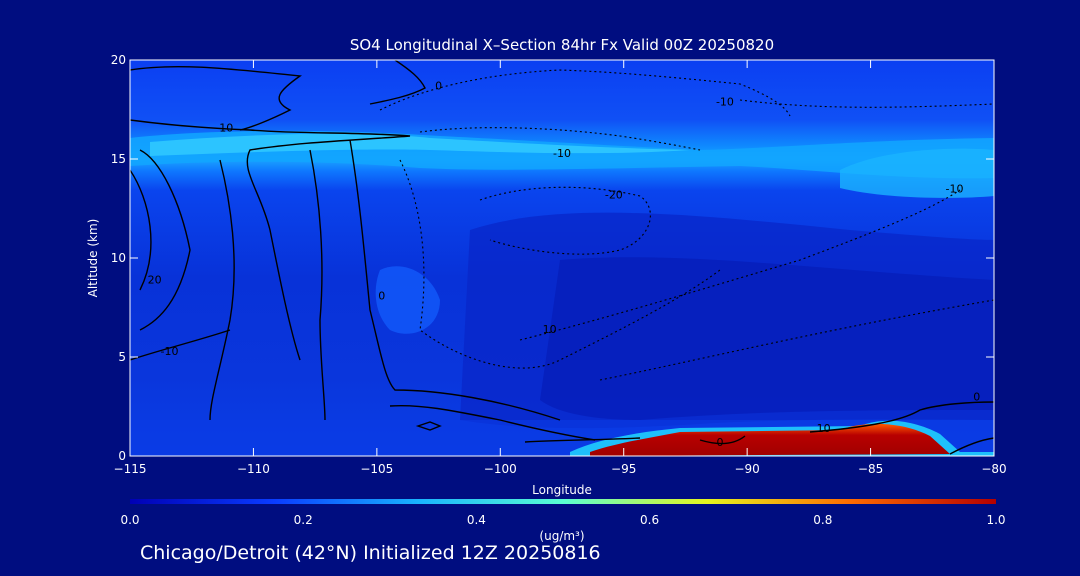  What do you see at coordinates (118, 159) in the screenshot?
I see `y-tick-label: 15` at bounding box center [118, 159].